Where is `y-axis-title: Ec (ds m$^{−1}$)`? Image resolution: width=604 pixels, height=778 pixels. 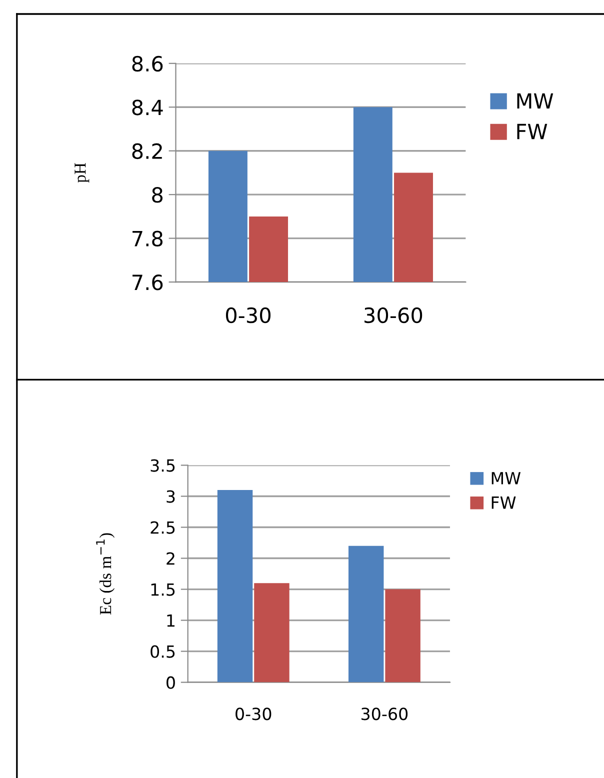 y-axis-title: Ec (ds m$^{−1}$) is located at coordinates (105, 574).